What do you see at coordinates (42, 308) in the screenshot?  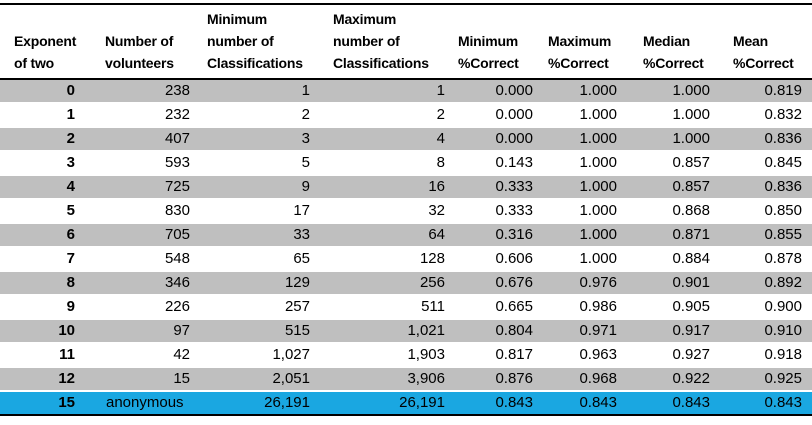 I see `cell-exponent-of-two: 9` at bounding box center [42, 308].